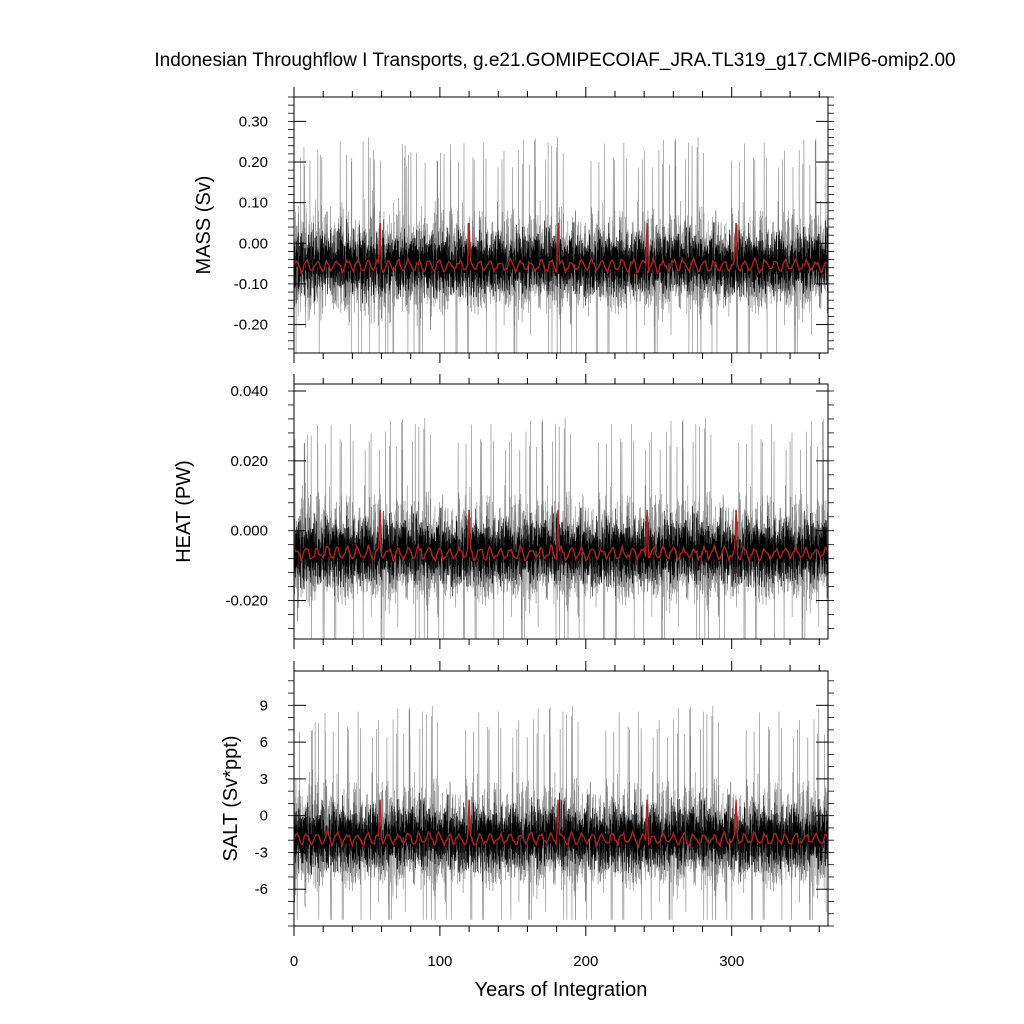  What do you see at coordinates (261, 889) in the screenshot?
I see `y-tick-label: -6` at bounding box center [261, 889].